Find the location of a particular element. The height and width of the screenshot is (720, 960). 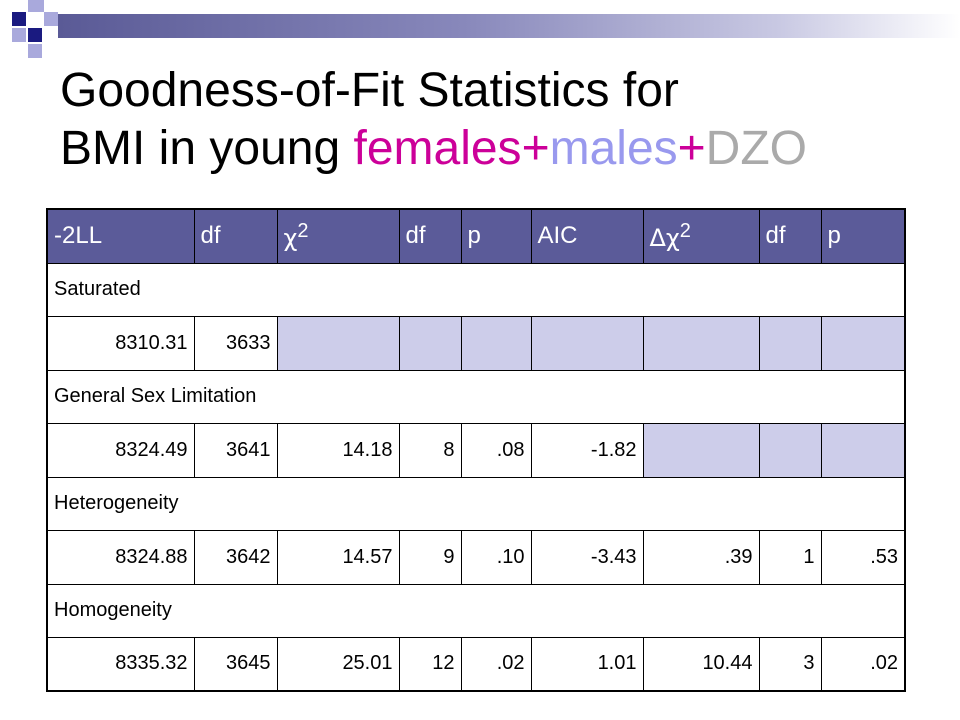

table-cell: 1 is located at coordinates (790, 557).